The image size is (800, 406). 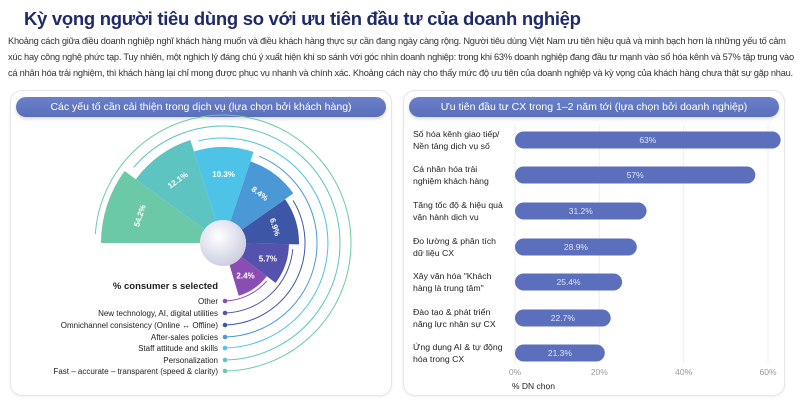 What do you see at coordinates (165, 286) in the screenshot?
I see `legend-title: % consumer s selected` at bounding box center [165, 286].